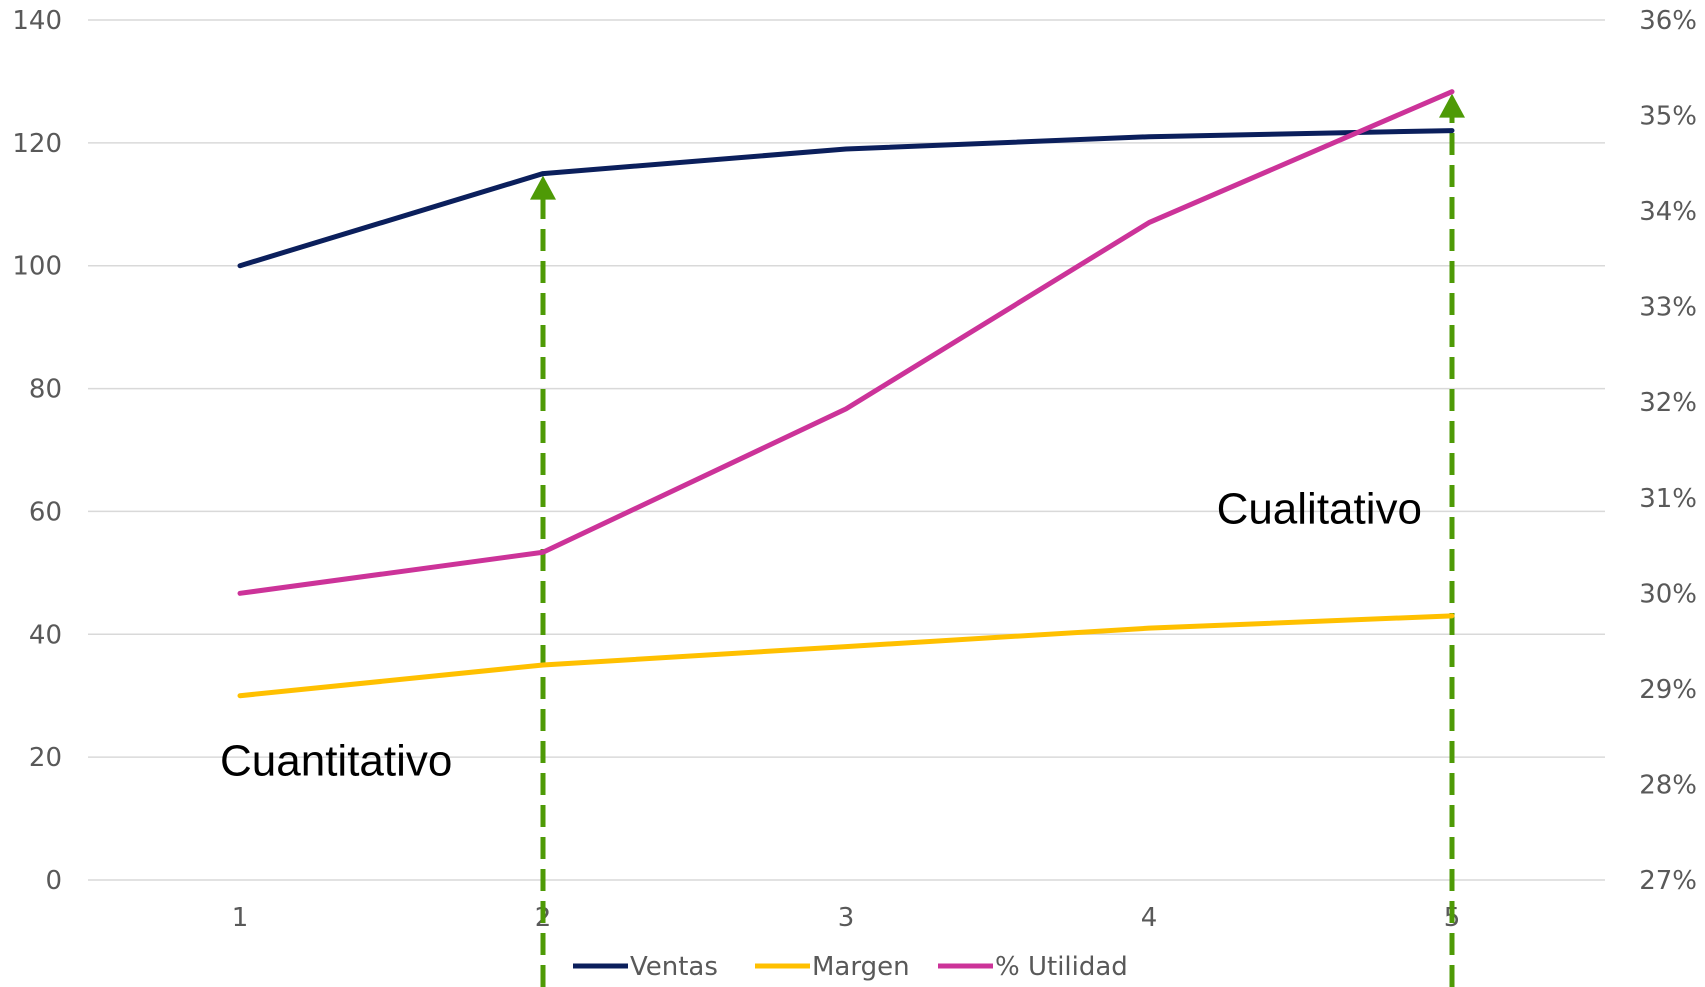 This screenshot has height=987, width=1705. Describe the element at coordinates (37, 267) in the screenshot. I see `left-tick-label: 100` at that location.